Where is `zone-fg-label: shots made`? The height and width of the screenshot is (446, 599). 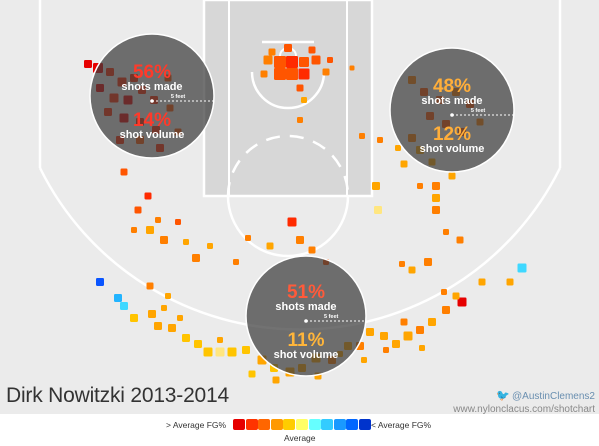
zone-fg-label: shots made is located at coordinates (451, 101).